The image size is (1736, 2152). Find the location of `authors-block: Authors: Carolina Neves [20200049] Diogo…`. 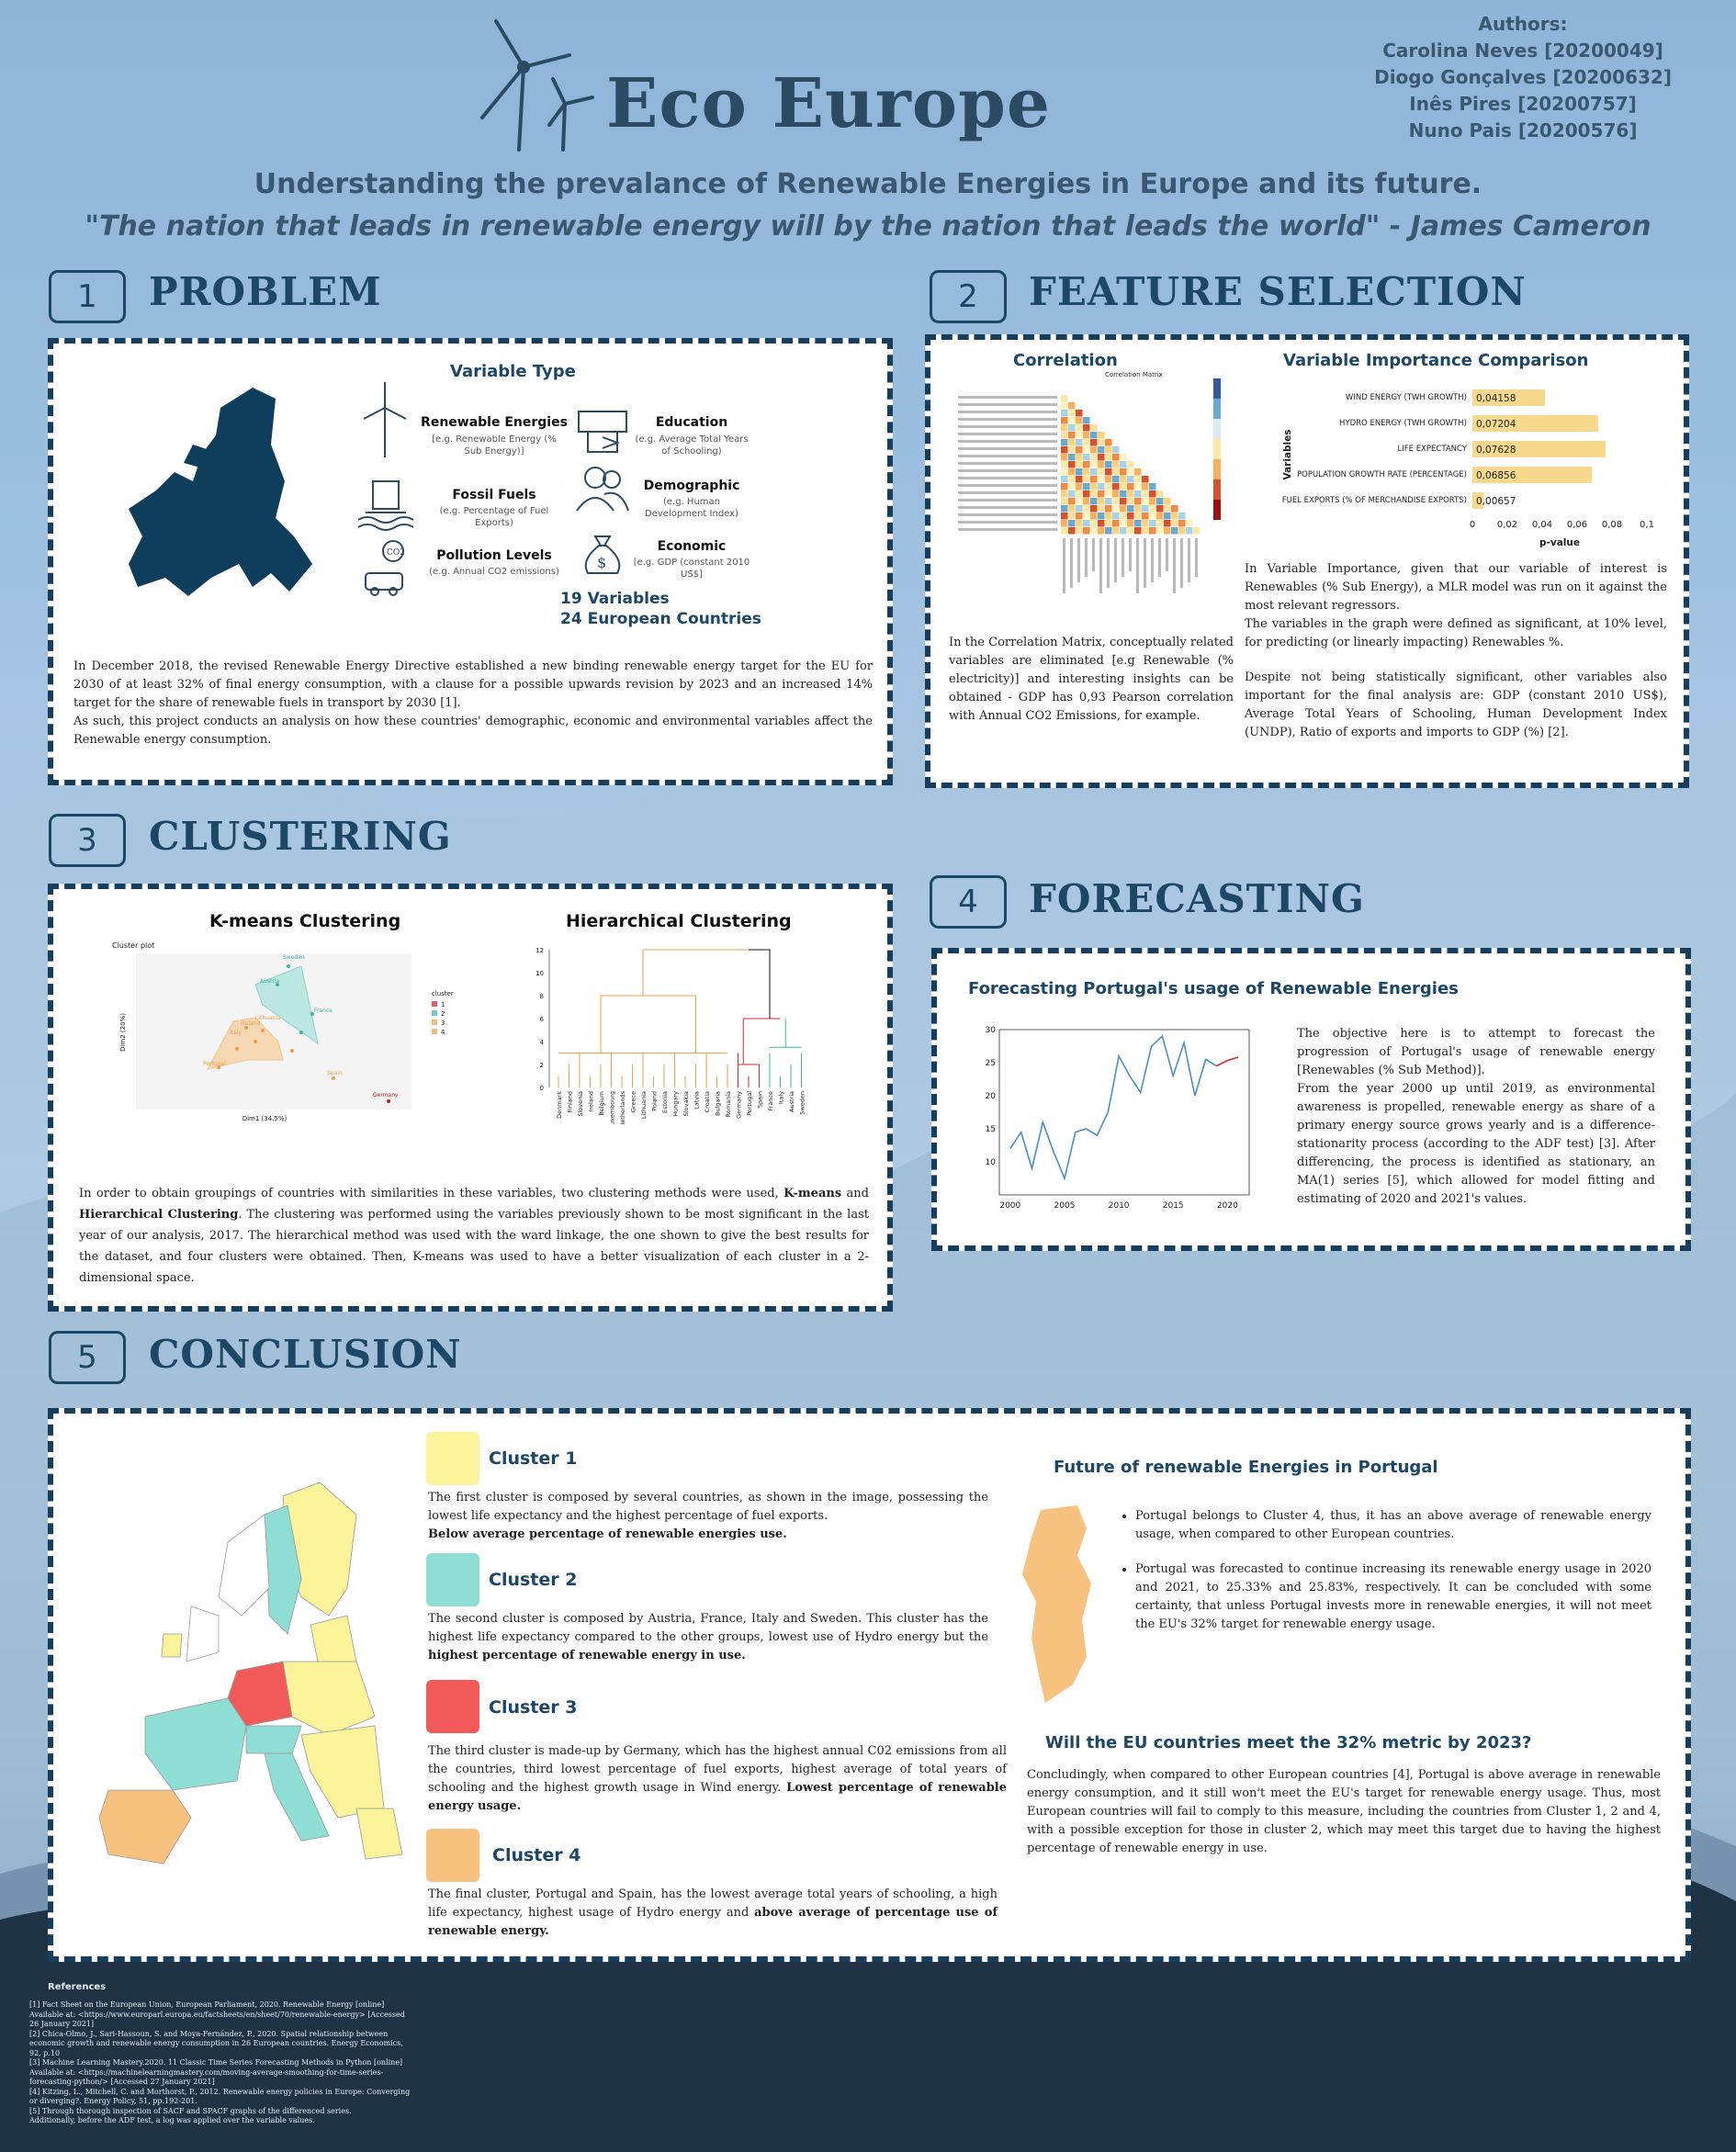

authors-block: Authors: Carolina Neves [20200049] Diogo… is located at coordinates (1523, 77).